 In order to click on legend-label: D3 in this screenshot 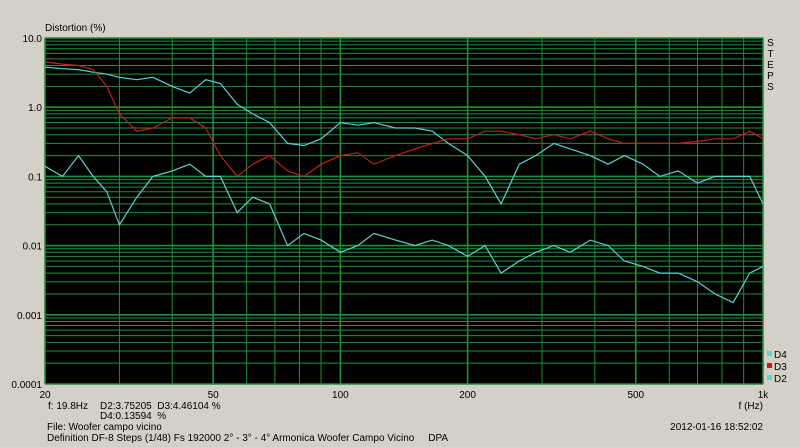, I will do `click(780, 367)`.